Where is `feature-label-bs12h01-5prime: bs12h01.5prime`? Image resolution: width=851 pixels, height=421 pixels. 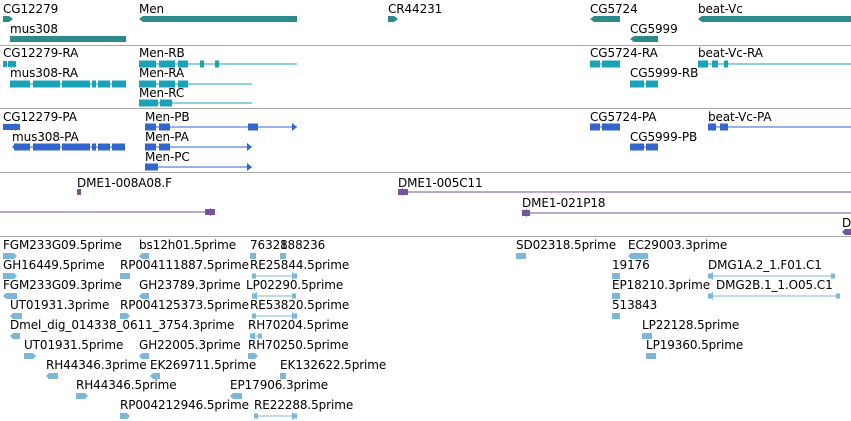
feature-label-bs12h01-5prime: bs12h01.5prime is located at coordinates (188, 245).